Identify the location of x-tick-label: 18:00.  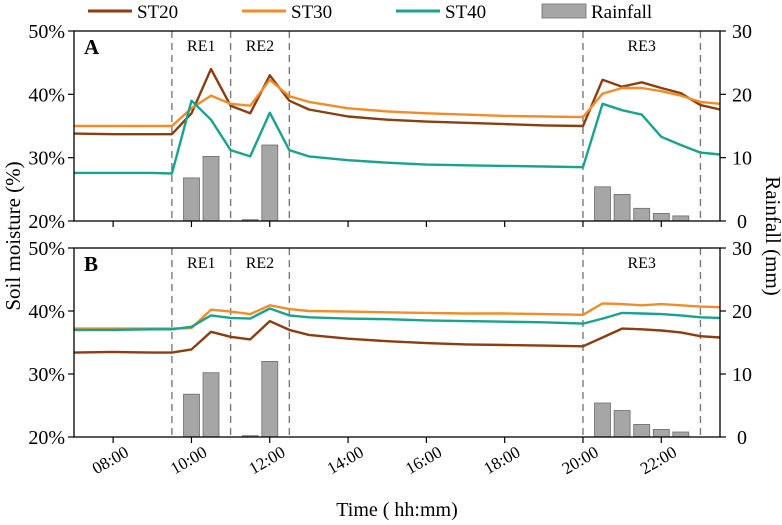
(501, 460).